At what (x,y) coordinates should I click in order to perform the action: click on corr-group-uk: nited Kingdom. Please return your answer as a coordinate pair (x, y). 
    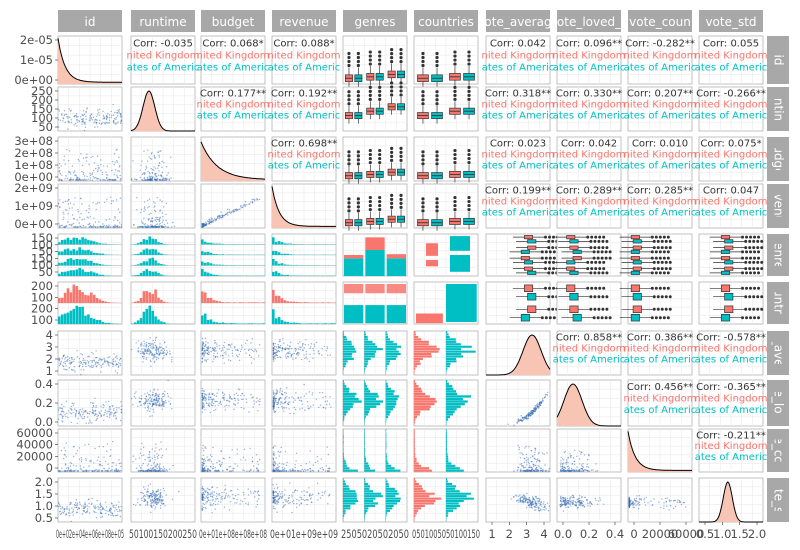
    Looking at the image, I should click on (660, 202).